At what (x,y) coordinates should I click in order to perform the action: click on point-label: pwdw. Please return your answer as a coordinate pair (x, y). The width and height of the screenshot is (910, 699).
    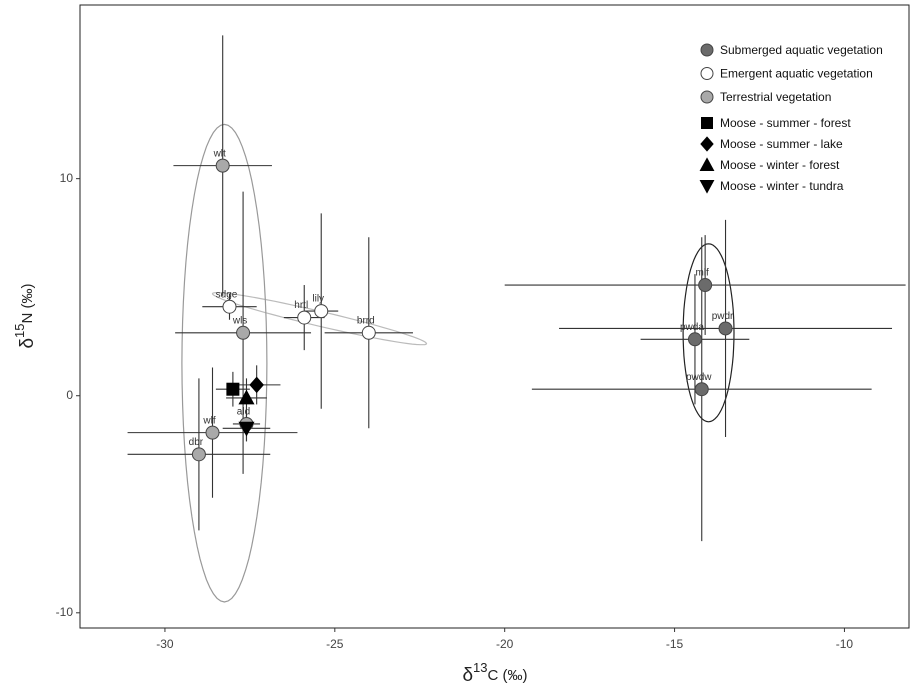
    Looking at the image, I should click on (699, 377).